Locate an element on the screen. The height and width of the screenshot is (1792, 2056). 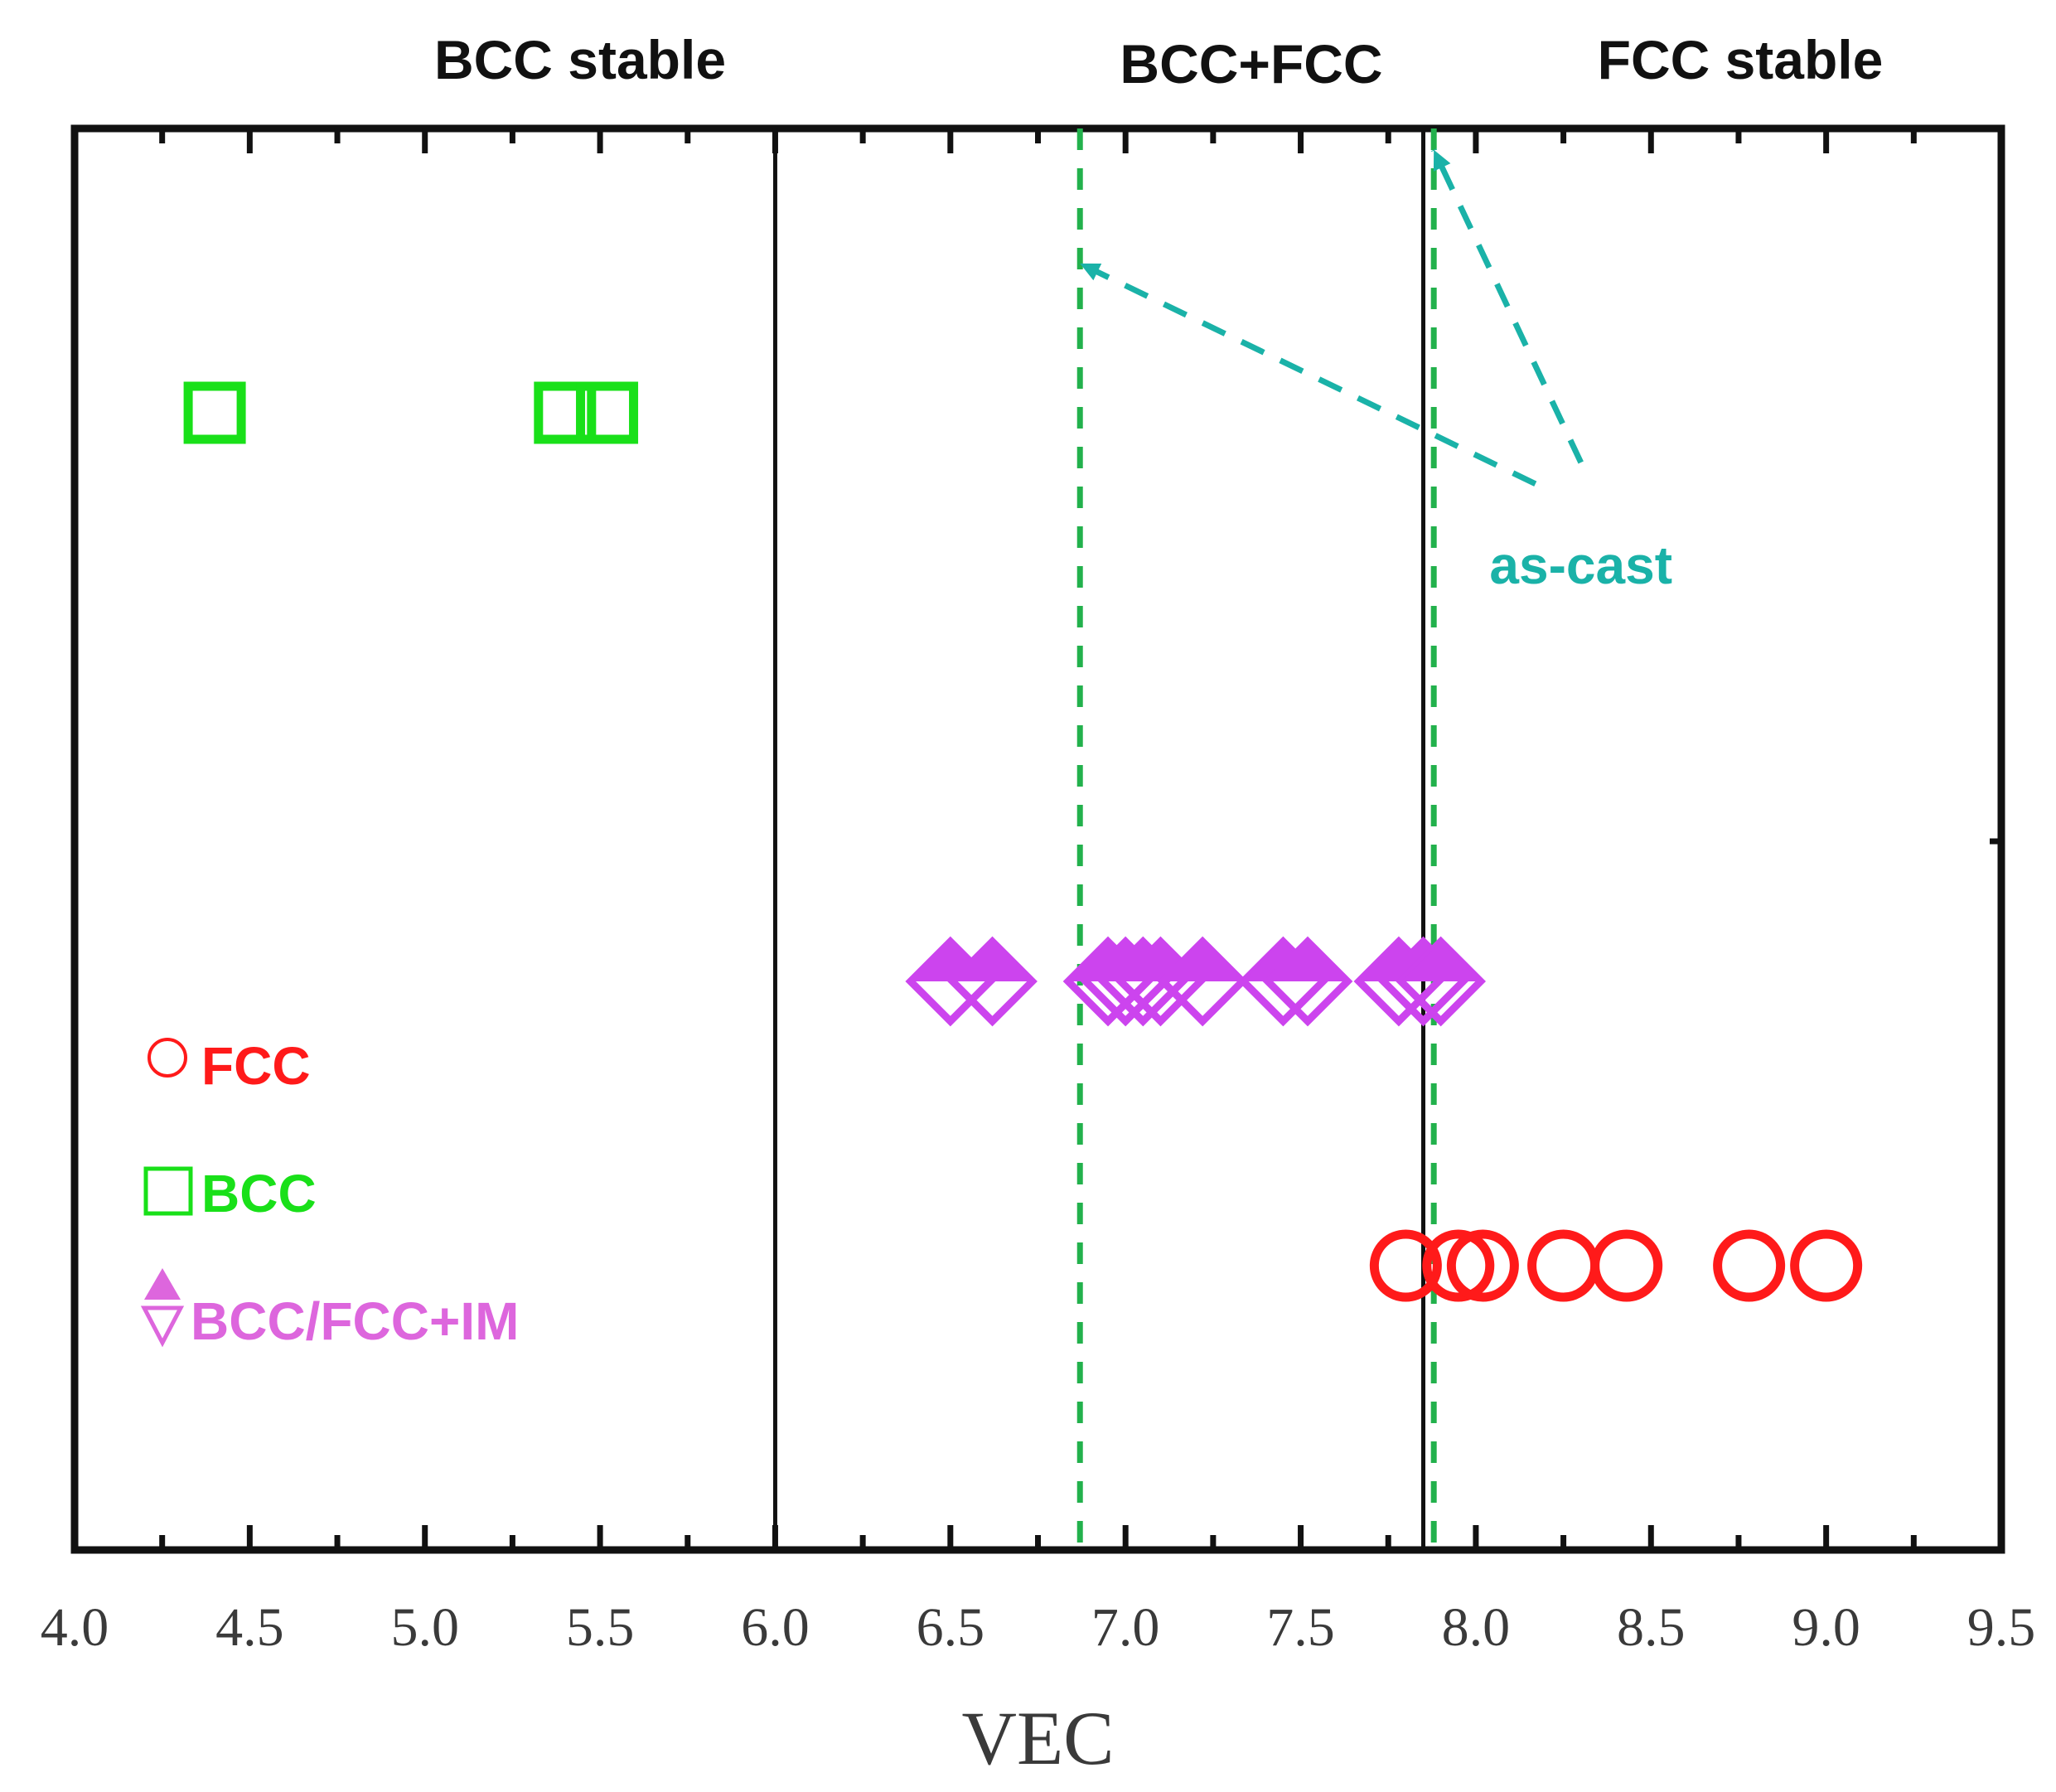
as-cast-arrows is located at coordinates (1331, 317).